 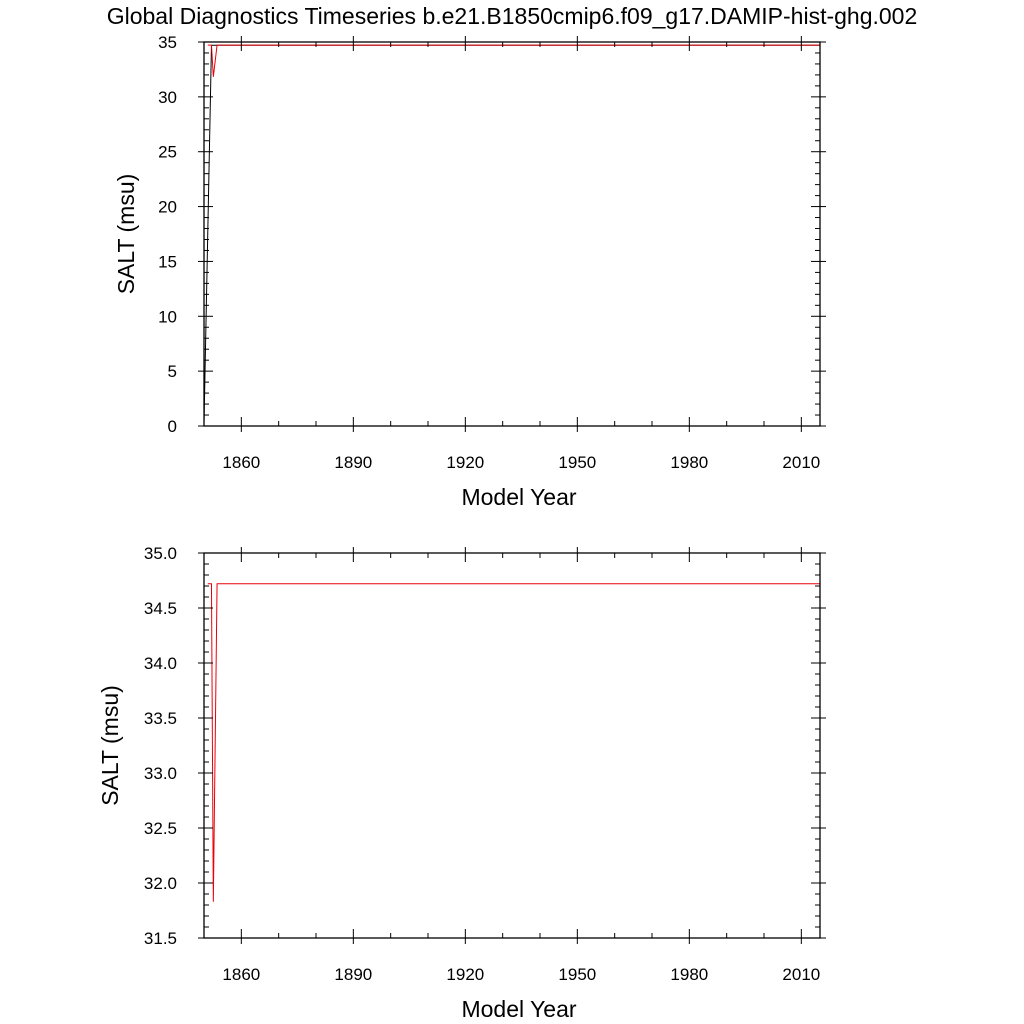 I want to click on y-tick-label: 32.5, so click(x=160, y=828).